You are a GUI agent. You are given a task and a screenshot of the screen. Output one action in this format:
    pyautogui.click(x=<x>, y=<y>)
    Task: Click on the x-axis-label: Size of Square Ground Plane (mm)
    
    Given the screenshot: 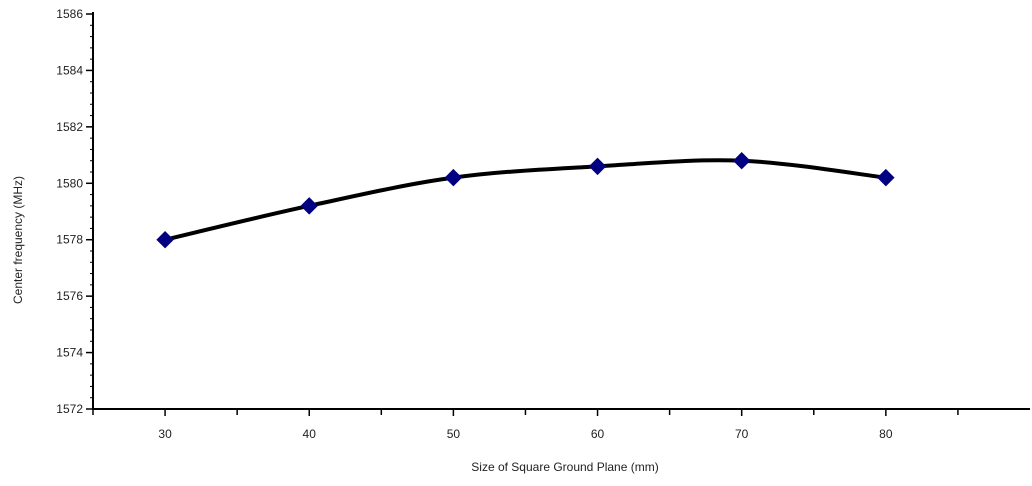 What is the action you would take?
    pyautogui.click(x=564, y=467)
    